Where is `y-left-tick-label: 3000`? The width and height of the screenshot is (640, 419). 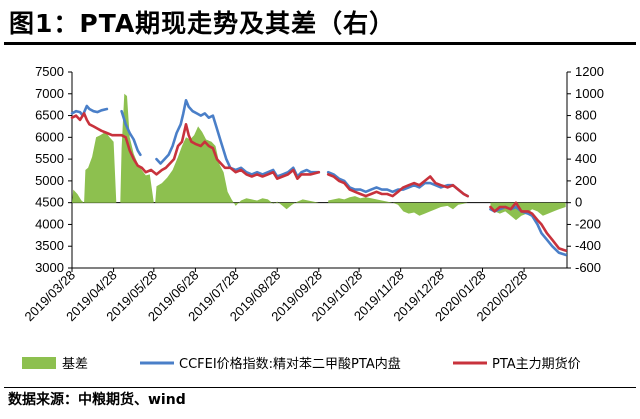 y-left-tick-label: 3000 is located at coordinates (49, 267).